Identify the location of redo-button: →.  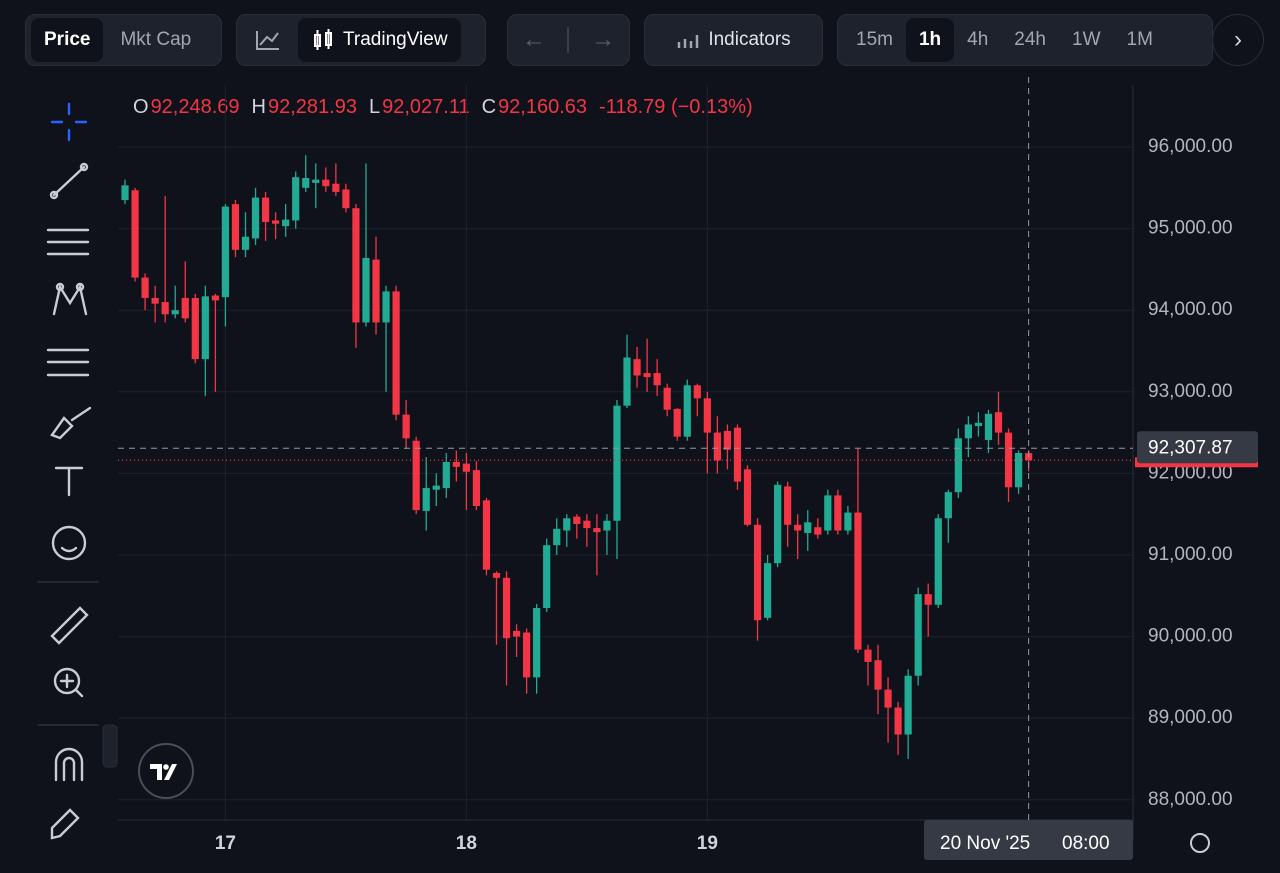
(603, 39).